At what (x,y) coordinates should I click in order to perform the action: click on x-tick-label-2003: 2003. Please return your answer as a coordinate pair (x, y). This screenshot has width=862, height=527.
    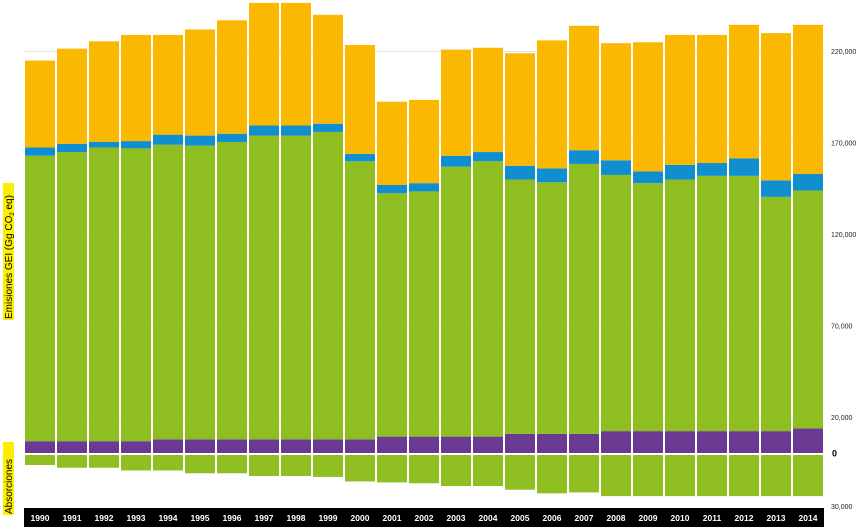
    Looking at the image, I should click on (456, 518).